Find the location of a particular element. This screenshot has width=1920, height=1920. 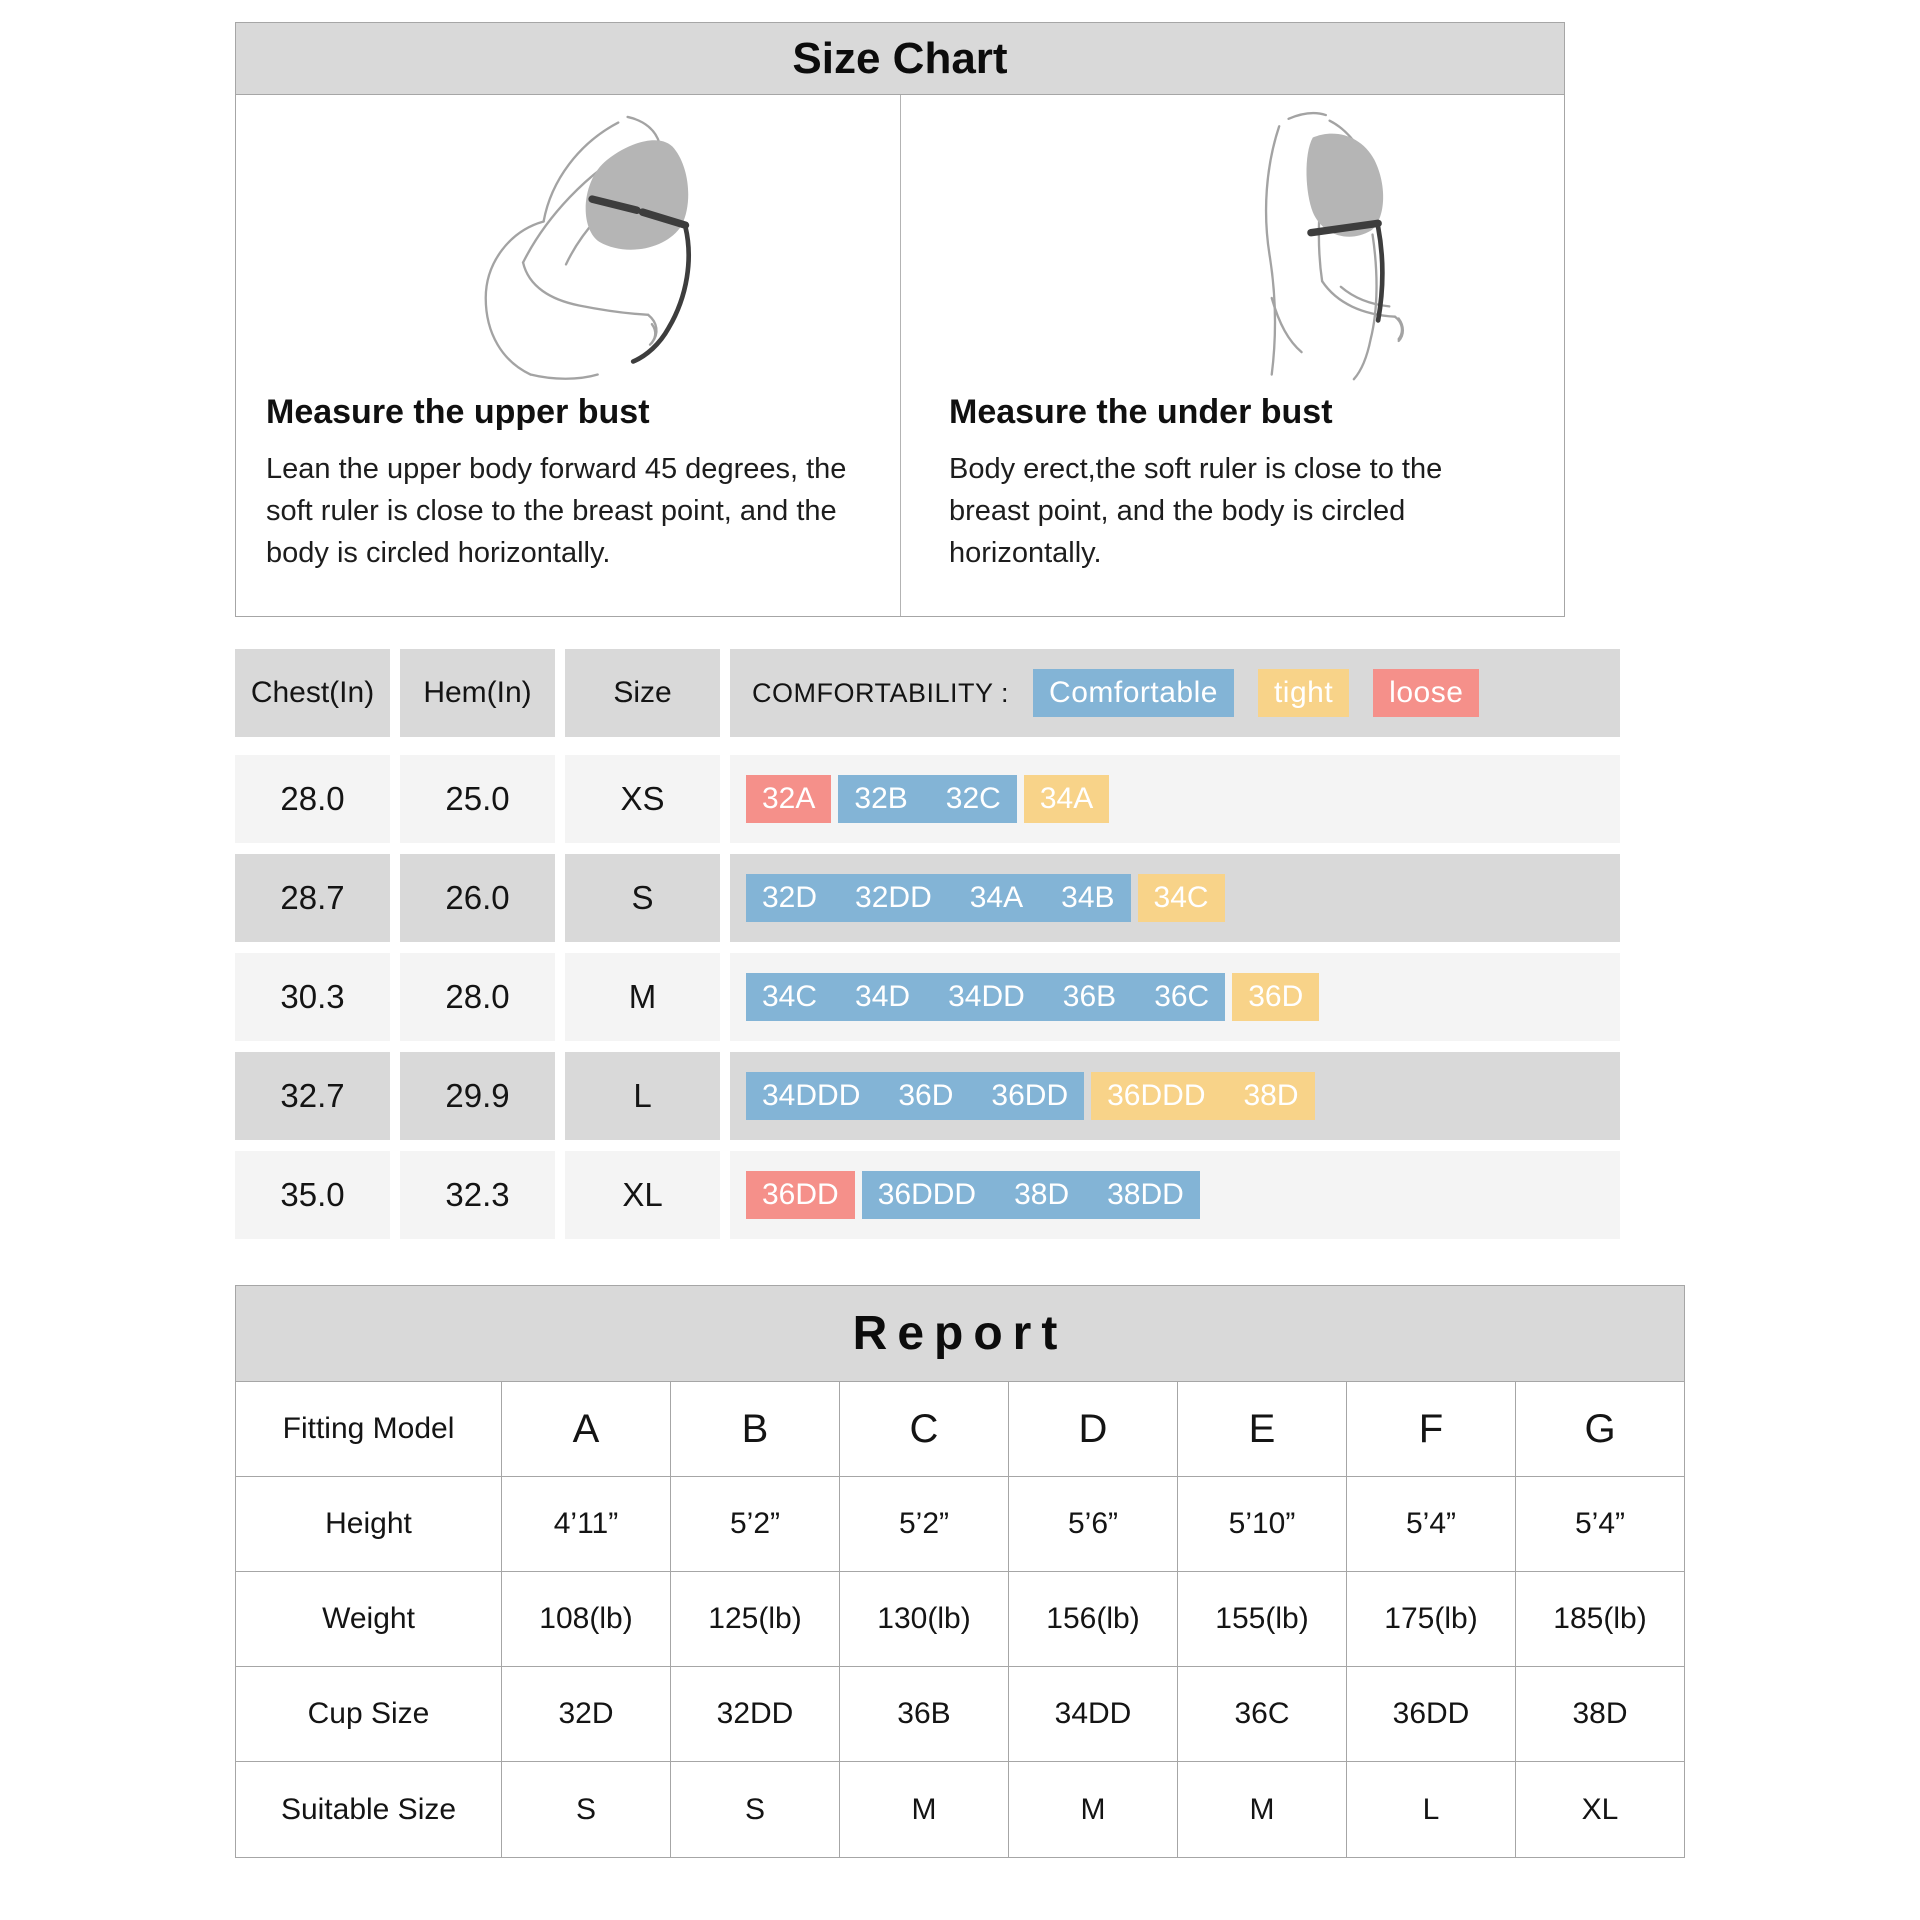

column-header-chest: Chest(In) is located at coordinates (312, 693).